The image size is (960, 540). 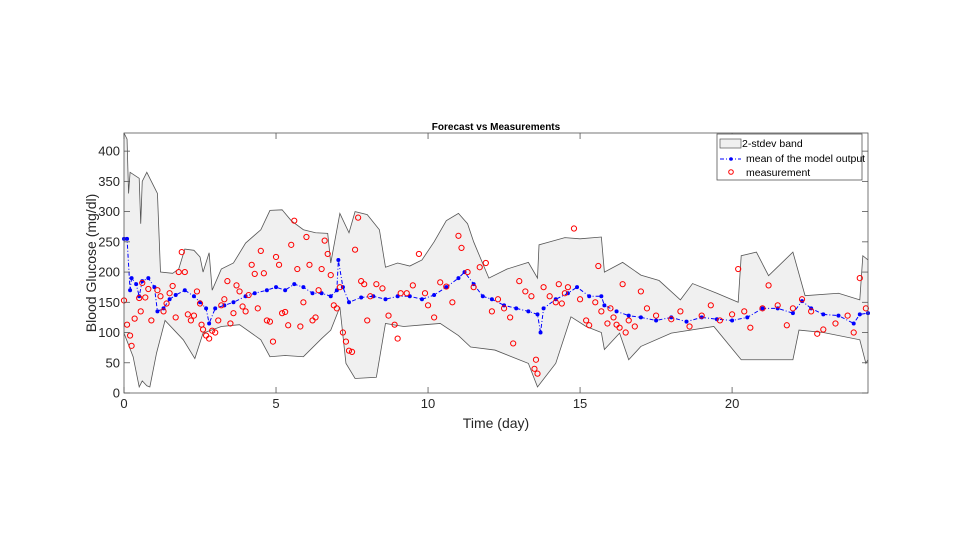 I want to click on x-tick-label: 15, so click(x=580, y=403).